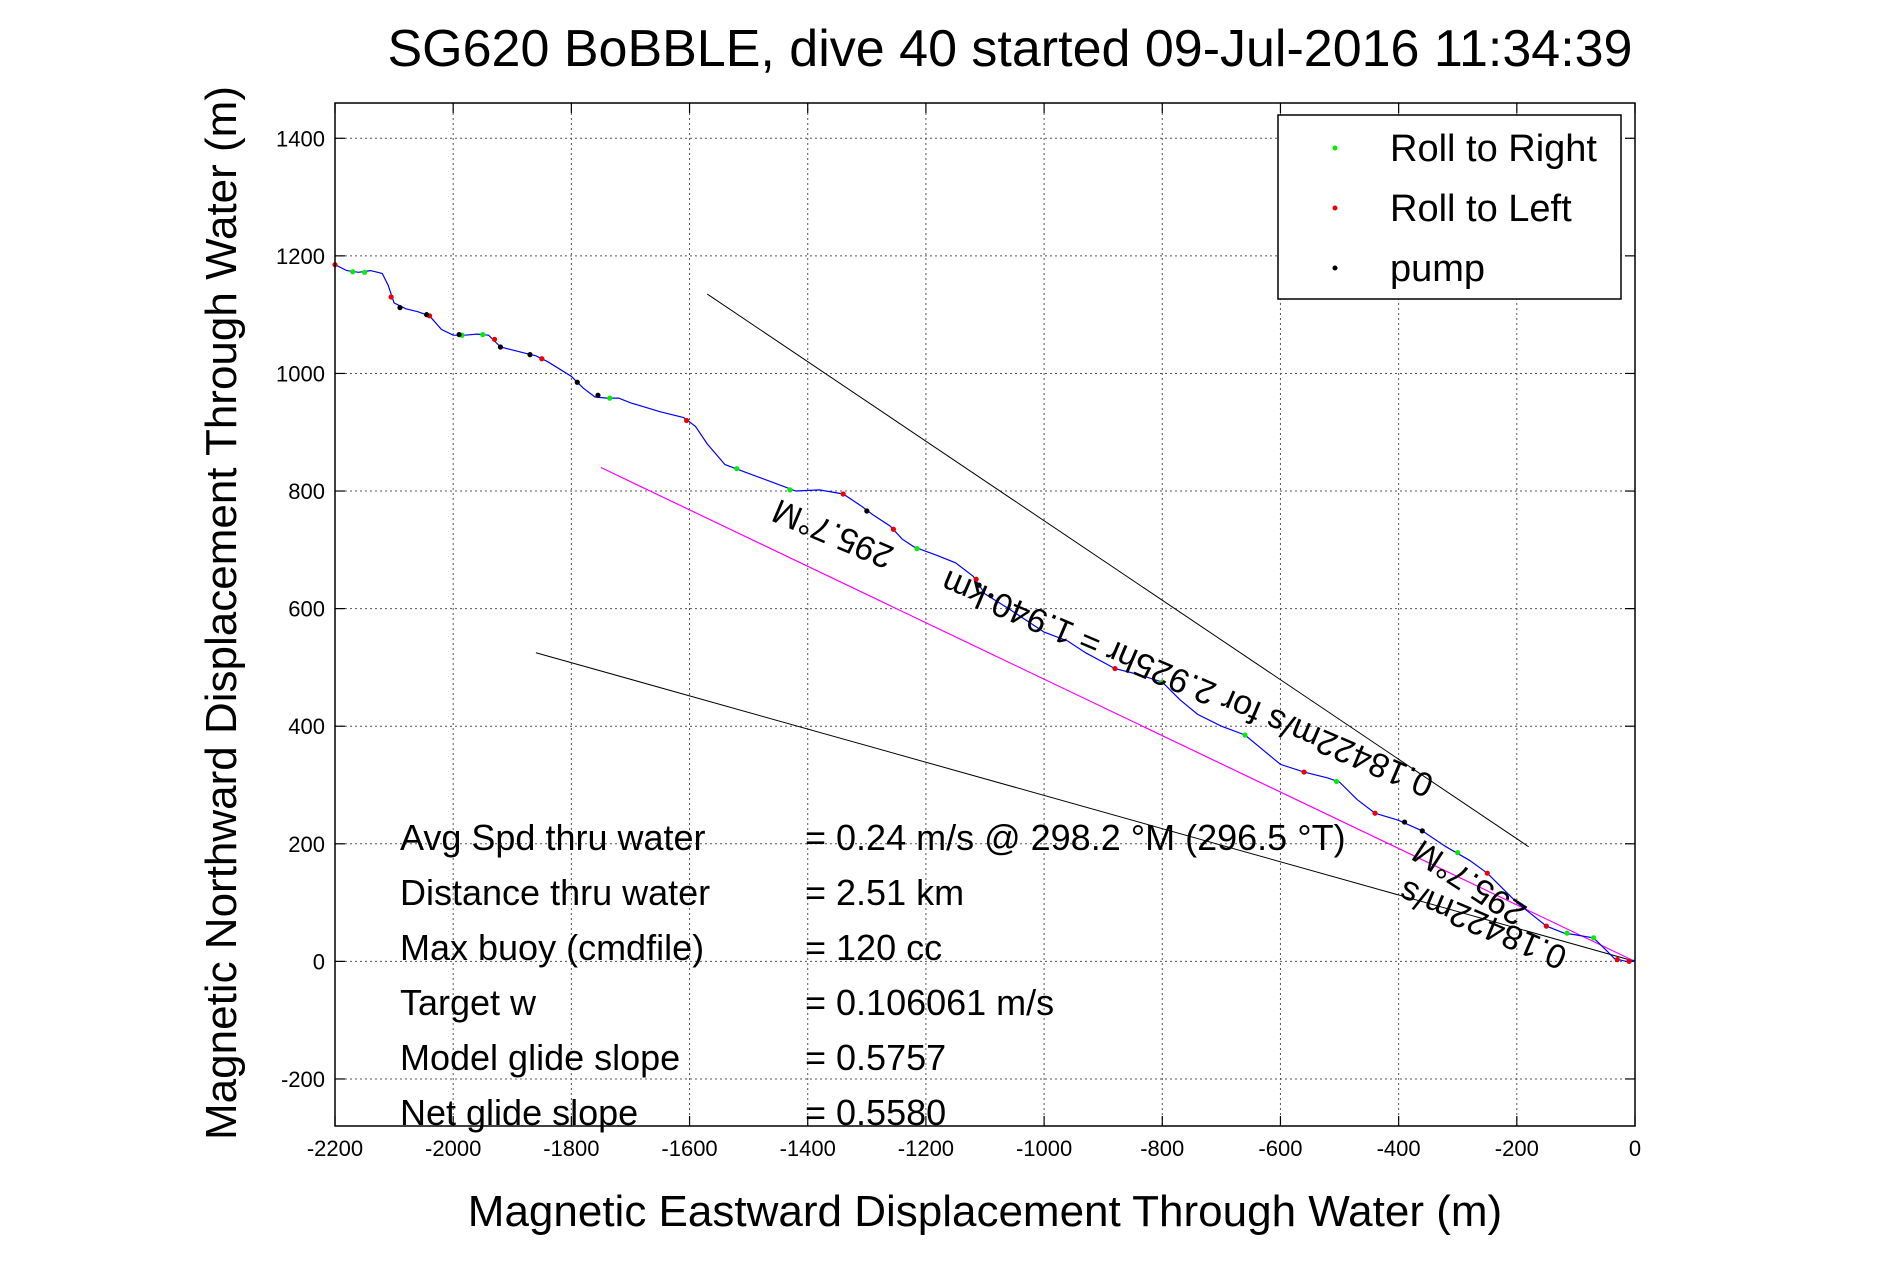 Image resolution: width=1891 pixels, height=1267 pixels. I want to click on y-tick-label: 600, so click(306, 609).